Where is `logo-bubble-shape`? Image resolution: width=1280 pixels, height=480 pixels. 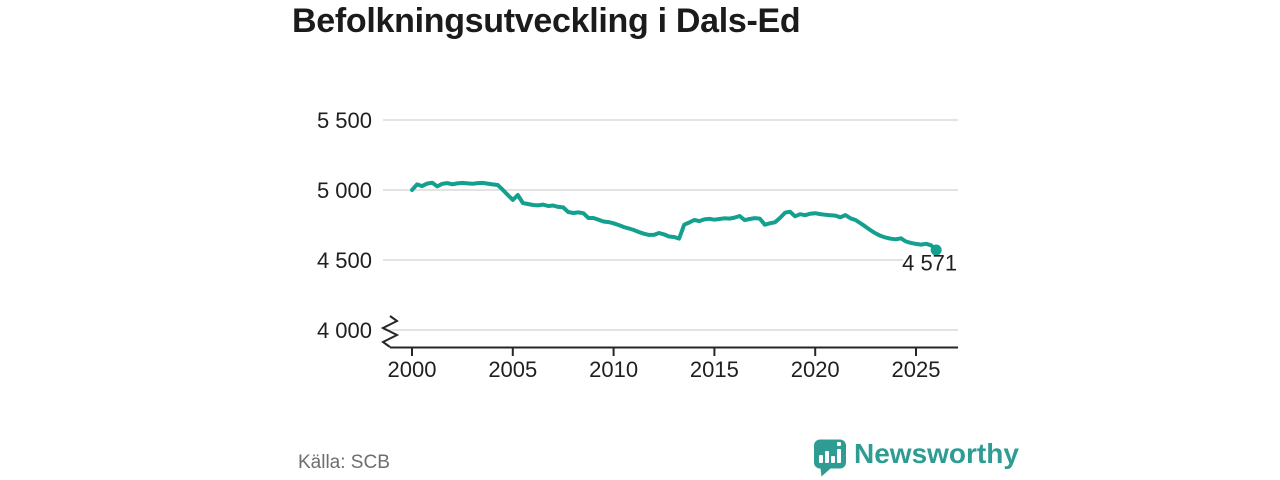
logo-bubble-shape is located at coordinates (830, 458).